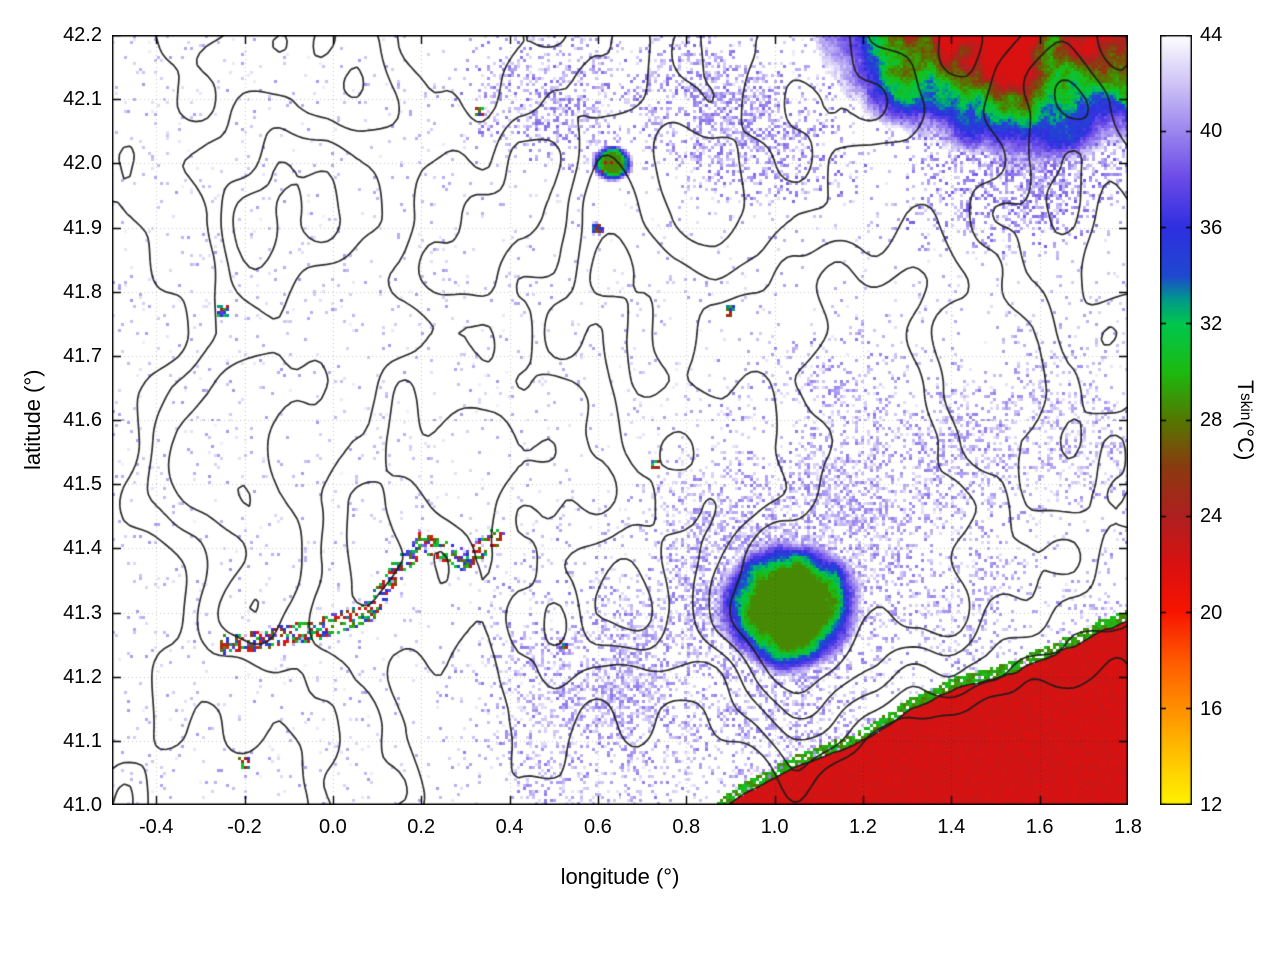 The image size is (1280, 960). Describe the element at coordinates (598, 827) in the screenshot. I see `x-tick-label: 0.6` at that location.